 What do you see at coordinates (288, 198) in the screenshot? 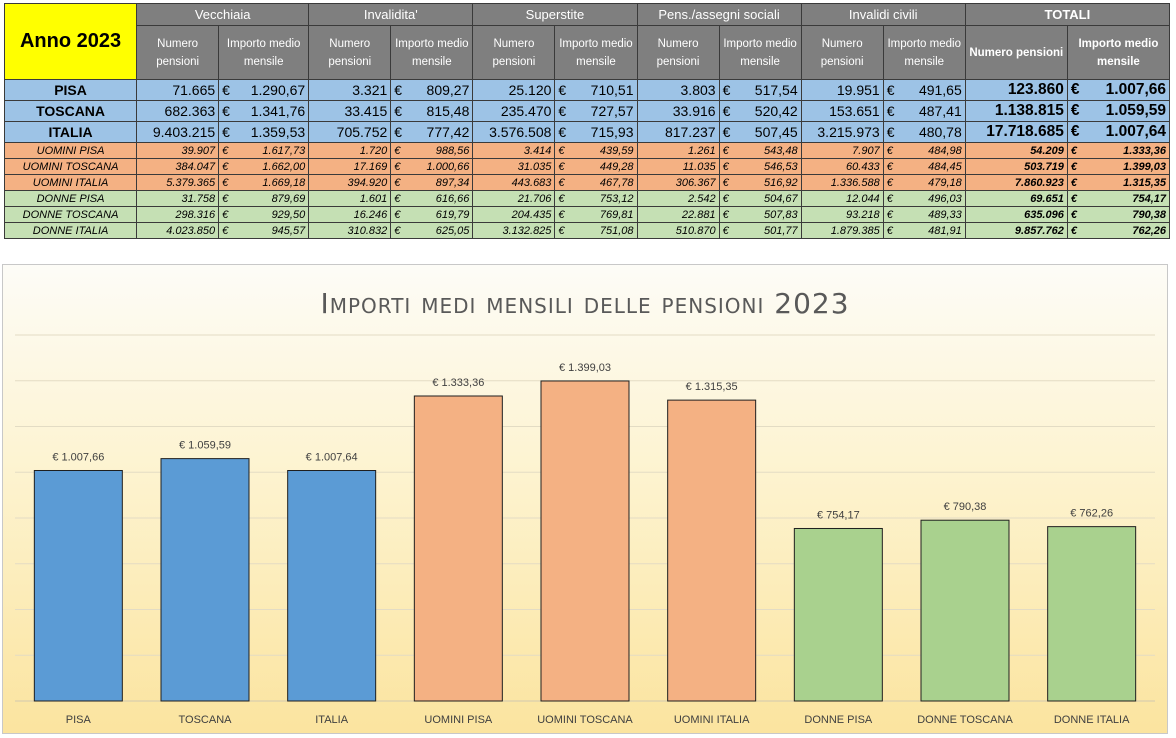
I see `amount-value: 879,69` at bounding box center [288, 198].